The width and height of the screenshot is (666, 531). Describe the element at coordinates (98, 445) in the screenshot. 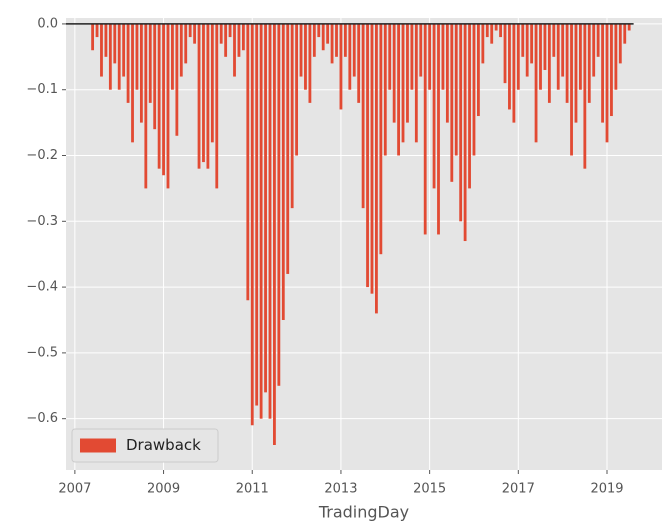

I see `legend-swatch` at that location.